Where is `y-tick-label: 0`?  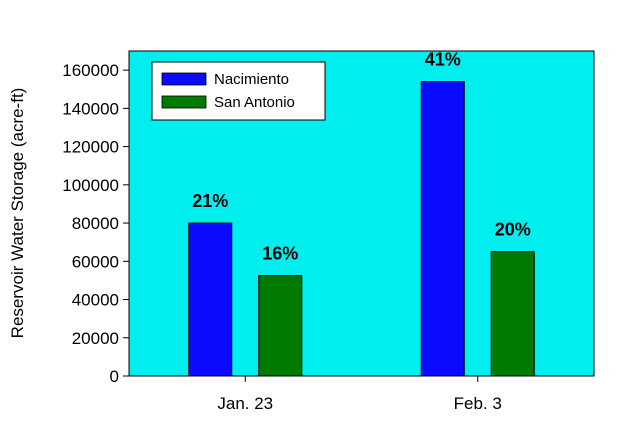 y-tick-label: 0 is located at coordinates (114, 376).